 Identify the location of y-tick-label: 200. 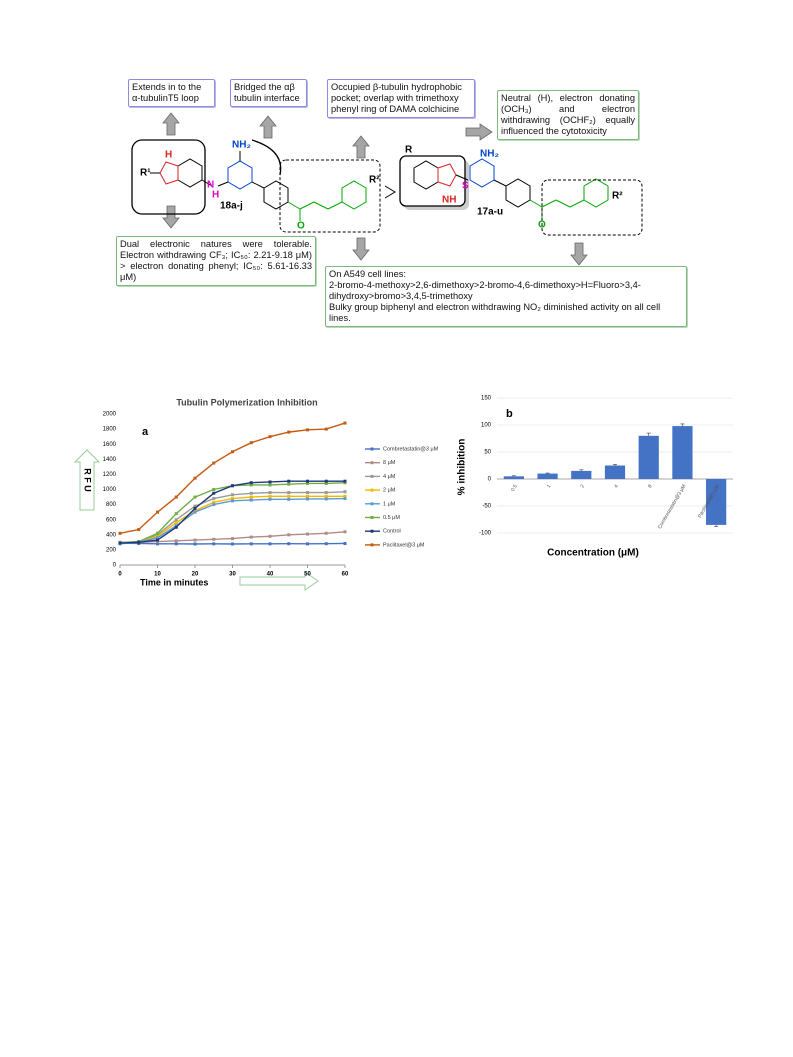
(111, 550).